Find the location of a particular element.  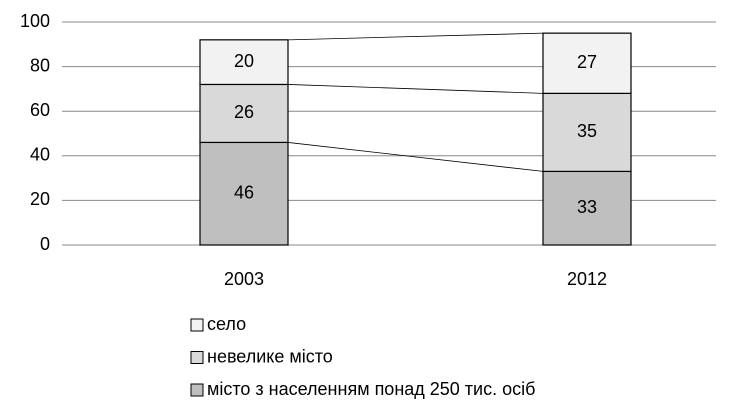

data-label: 35 is located at coordinates (587, 131).